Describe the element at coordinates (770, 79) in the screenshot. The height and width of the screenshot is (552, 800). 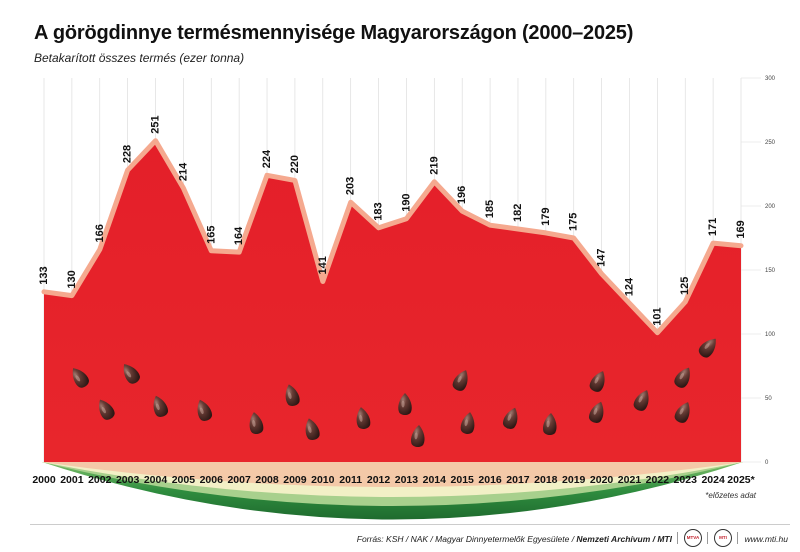
I see `y-tick-label: 300` at that location.